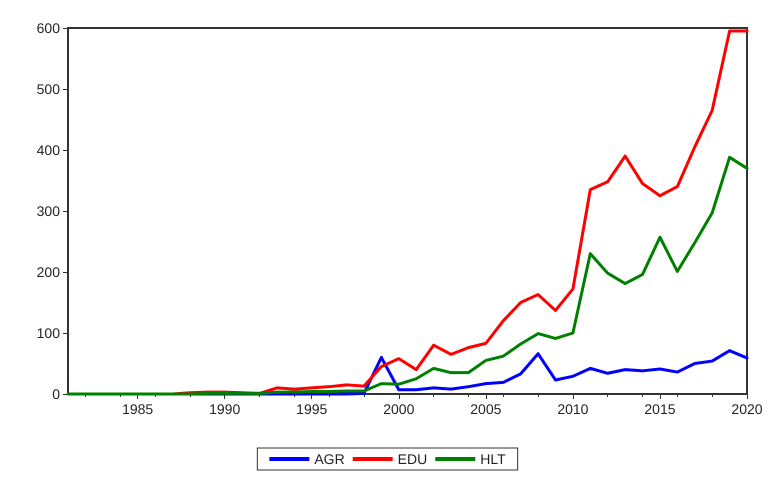  Describe the element at coordinates (56, 394) in the screenshot. I see `y-tick-label: 0` at that location.